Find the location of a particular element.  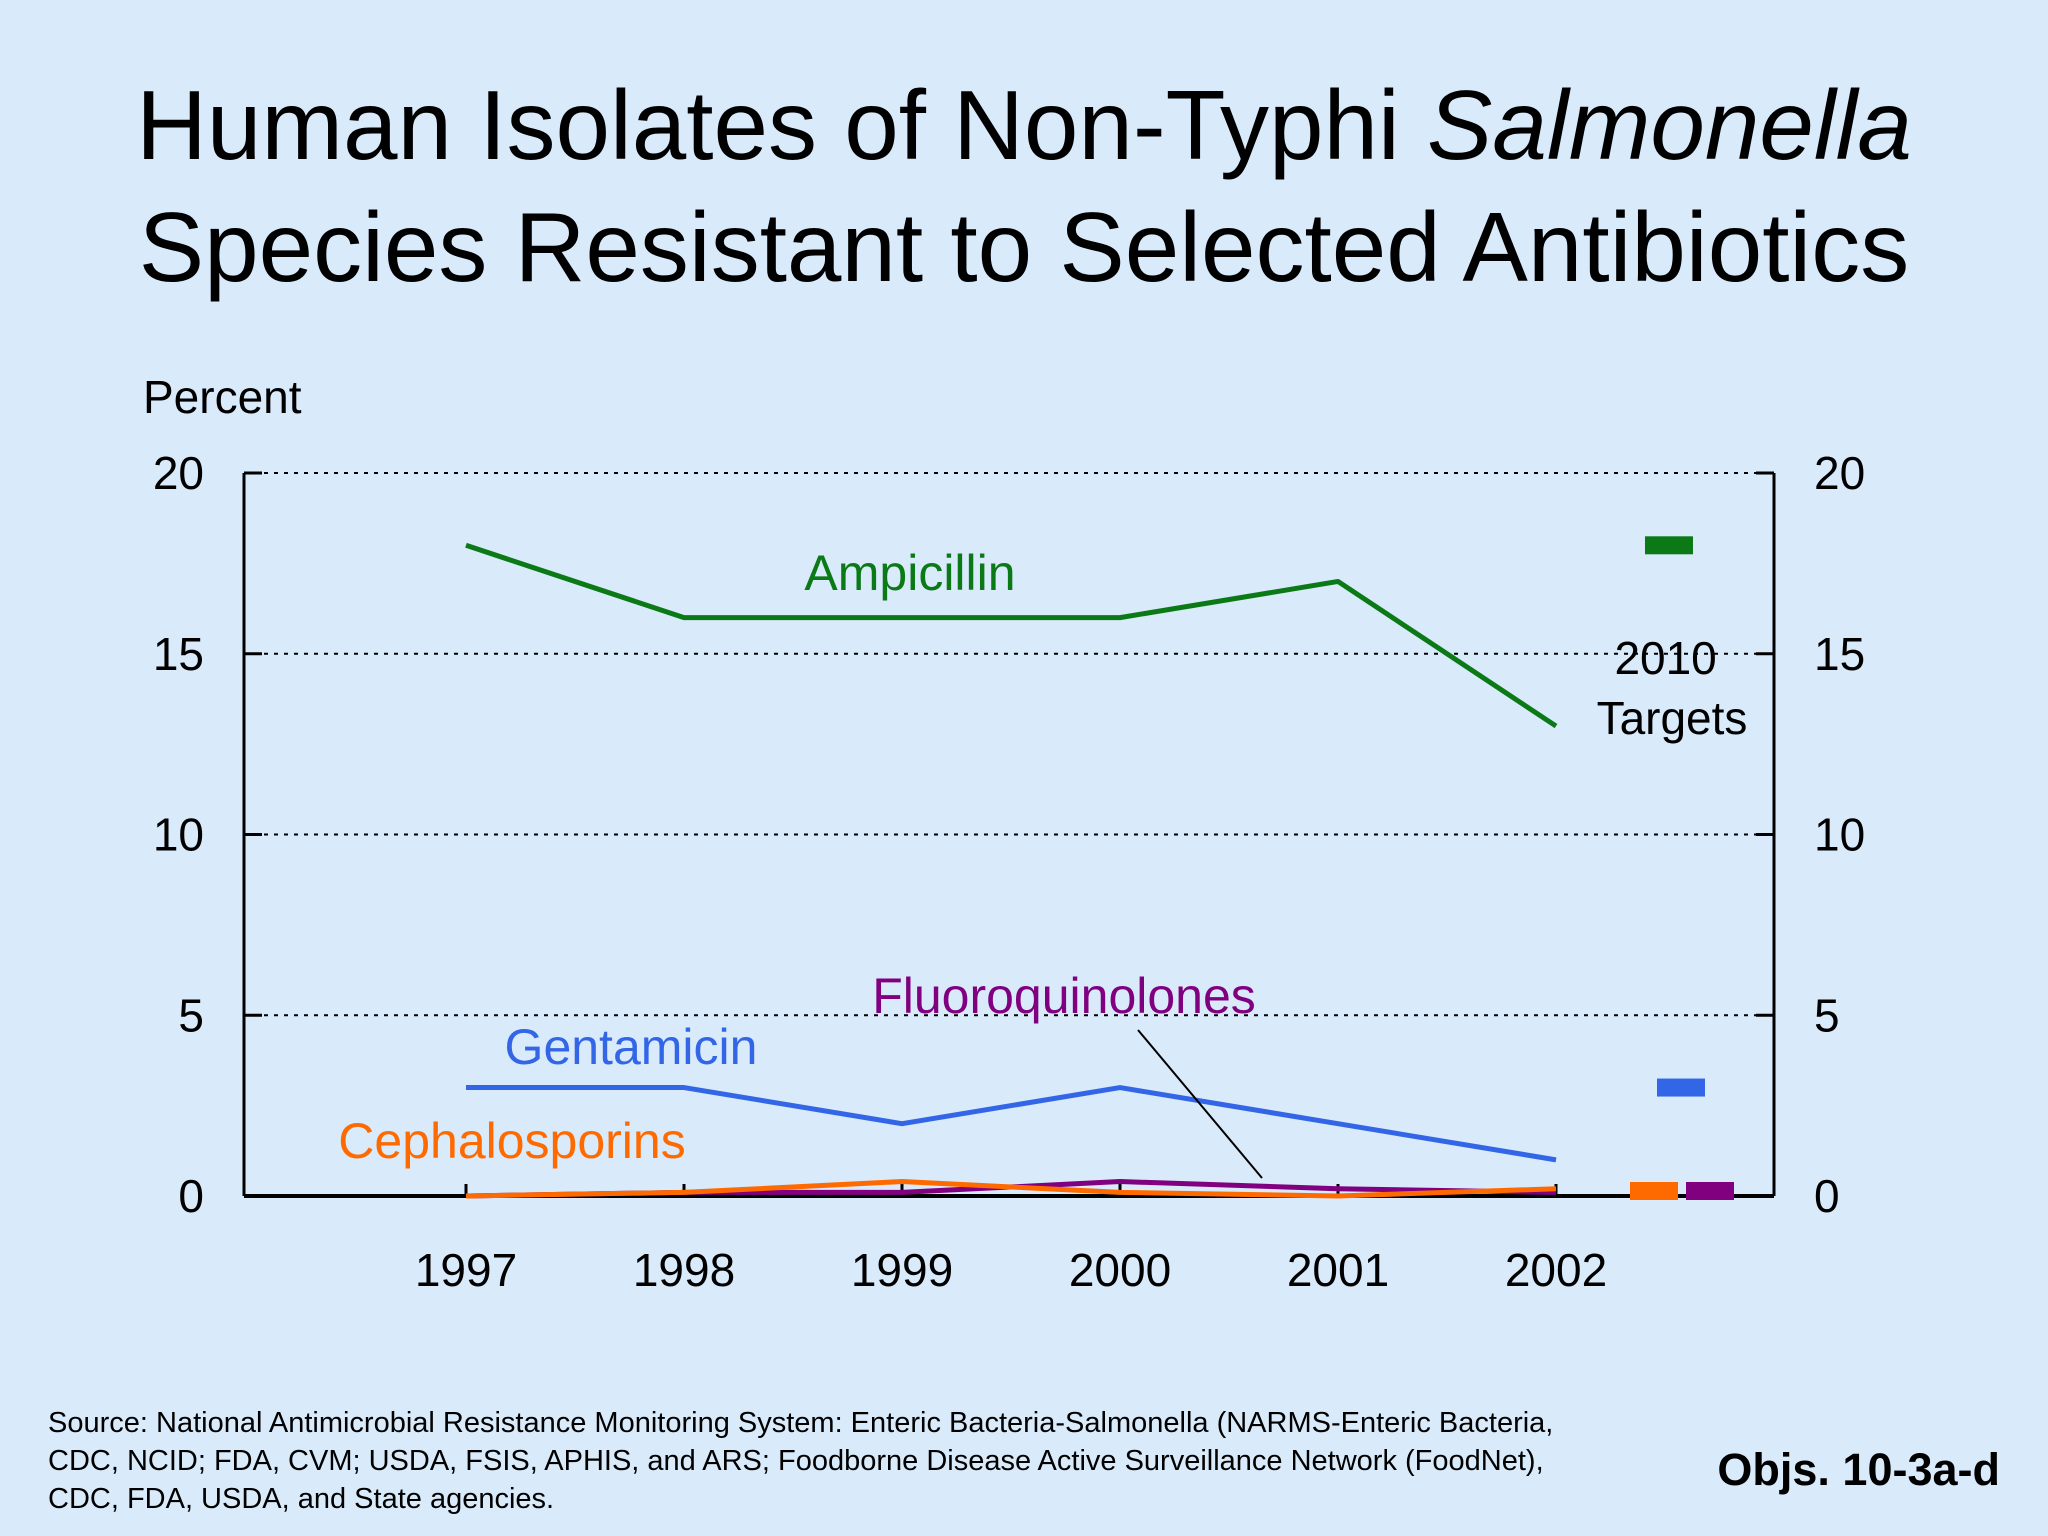

y2-tick-label: 15 is located at coordinates (1839, 654).